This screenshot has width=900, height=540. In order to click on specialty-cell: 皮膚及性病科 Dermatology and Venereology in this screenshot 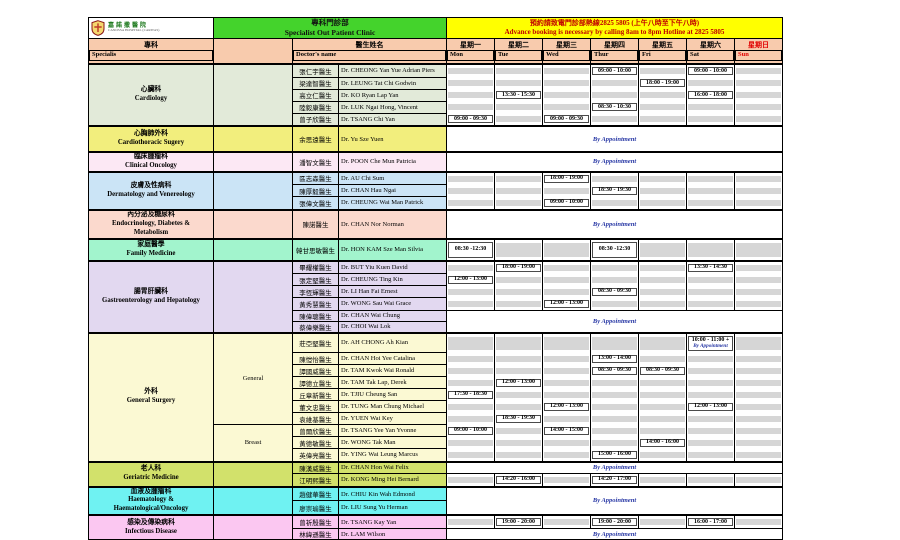, I will do `click(151, 190)`.